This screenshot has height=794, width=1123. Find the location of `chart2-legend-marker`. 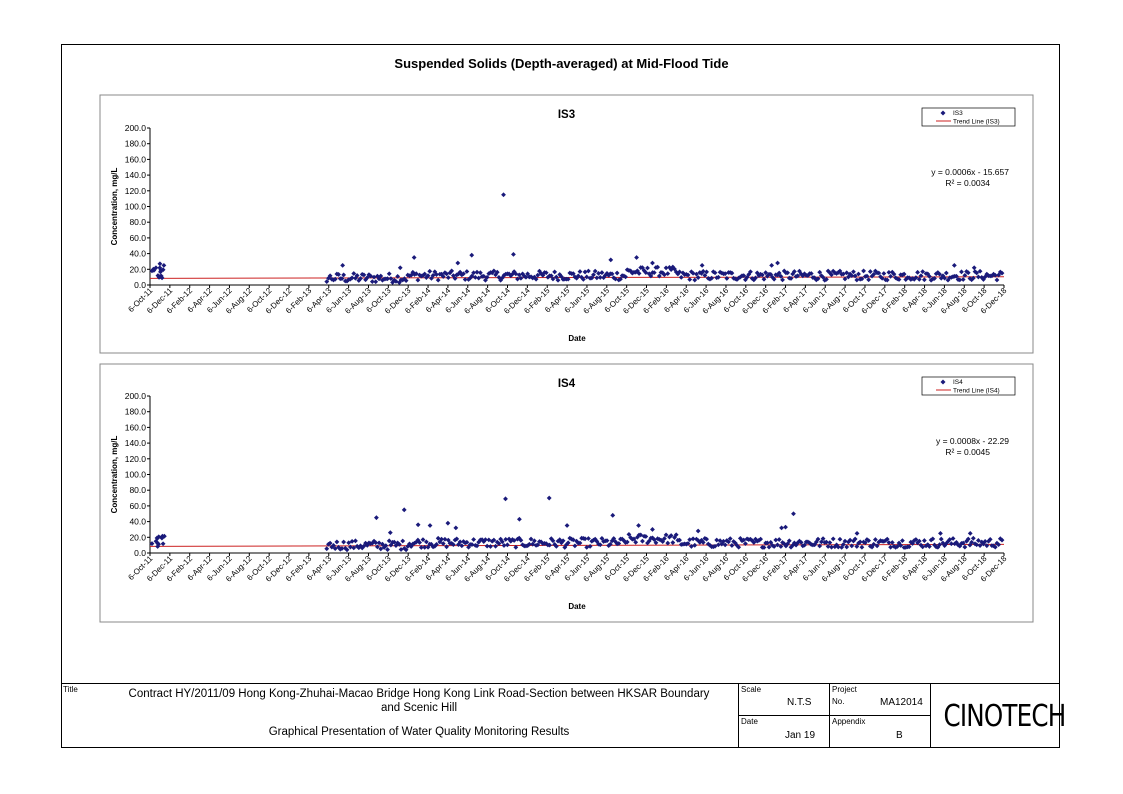

chart2-legend-marker is located at coordinates (943, 382).